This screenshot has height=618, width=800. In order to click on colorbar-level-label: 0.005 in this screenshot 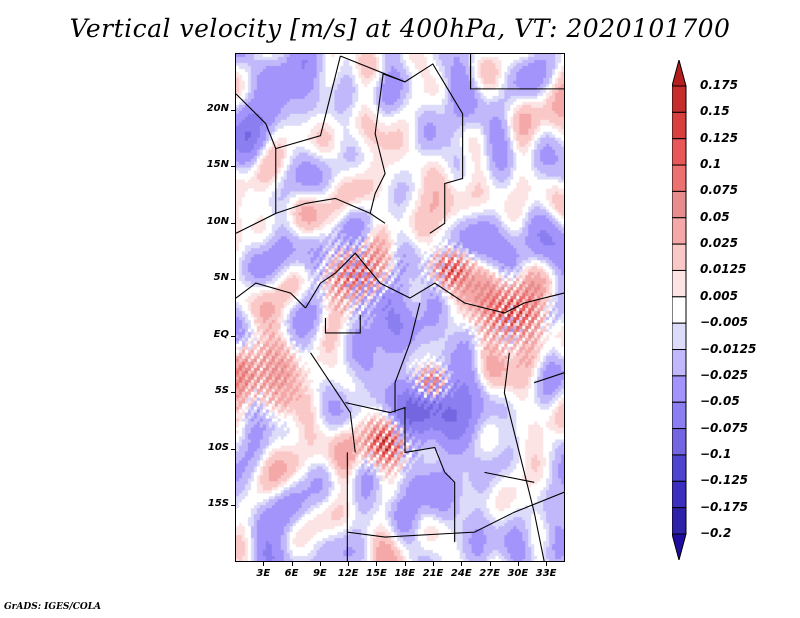, I will do `click(719, 295)`.